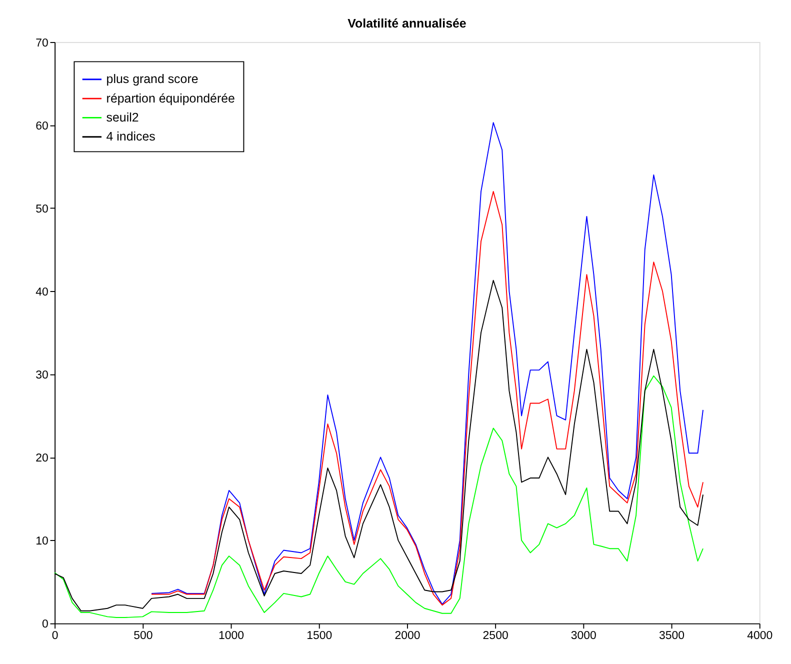  I want to click on y-tick-label: 30, so click(42, 376).